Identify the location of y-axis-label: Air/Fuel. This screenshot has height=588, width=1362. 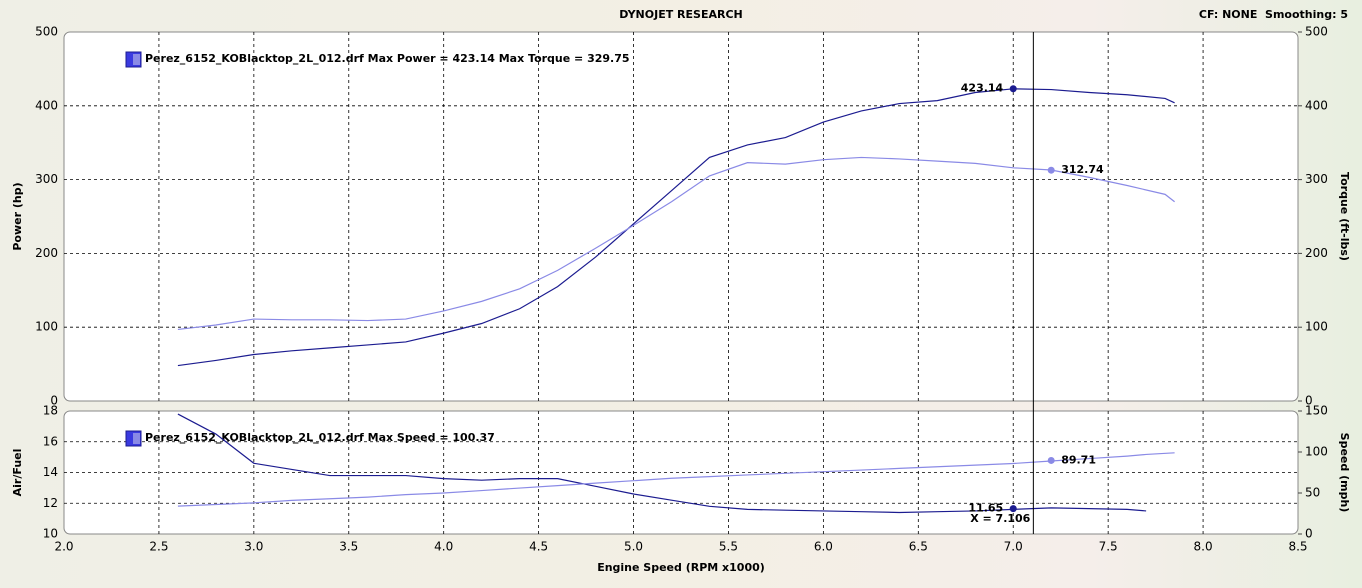
(17, 473).